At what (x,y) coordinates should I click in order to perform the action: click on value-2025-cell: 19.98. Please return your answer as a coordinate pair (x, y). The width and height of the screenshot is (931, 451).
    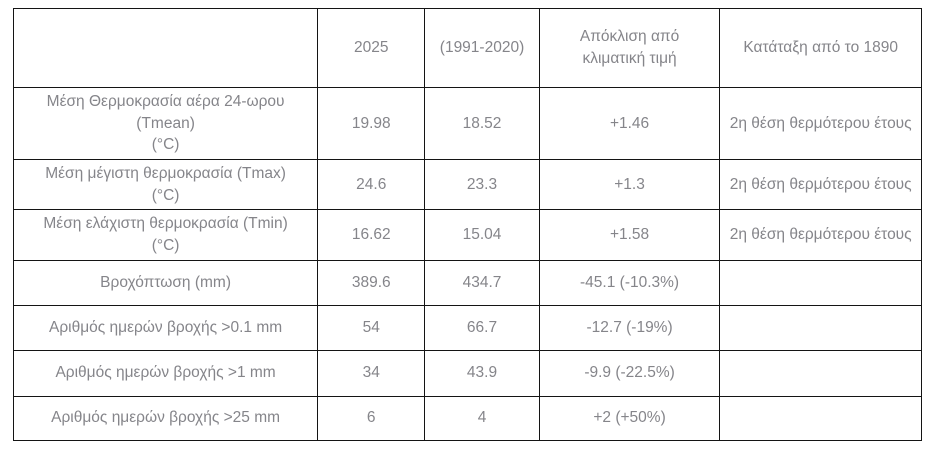
    Looking at the image, I should click on (371, 123).